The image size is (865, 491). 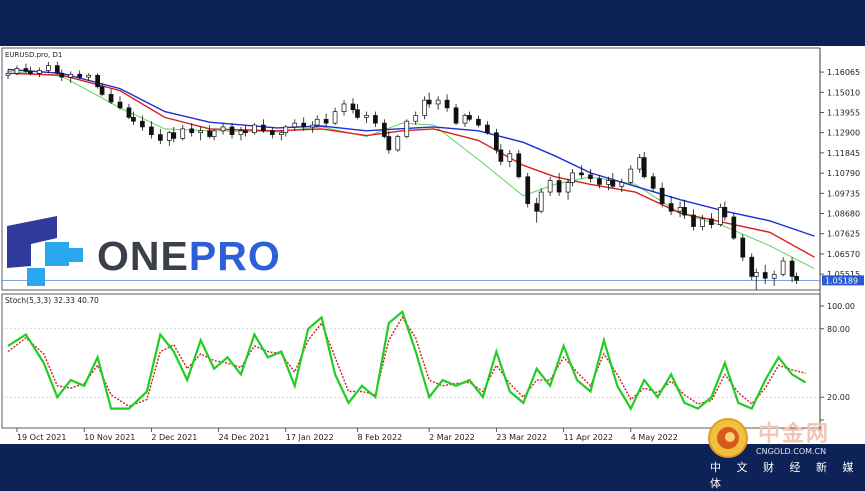 What do you see at coordinates (843, 173) in the screenshot?
I see `price-tick-label: 1.10790` at bounding box center [843, 173].